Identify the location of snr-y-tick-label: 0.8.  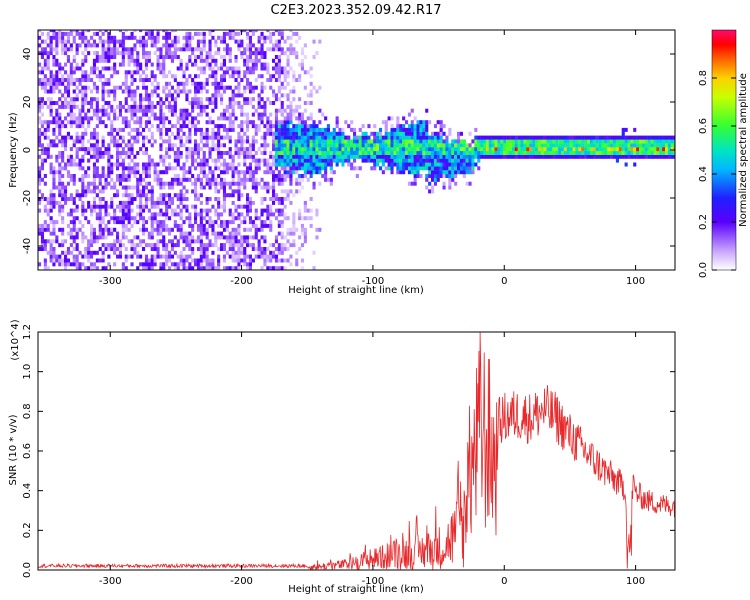
(27, 411).